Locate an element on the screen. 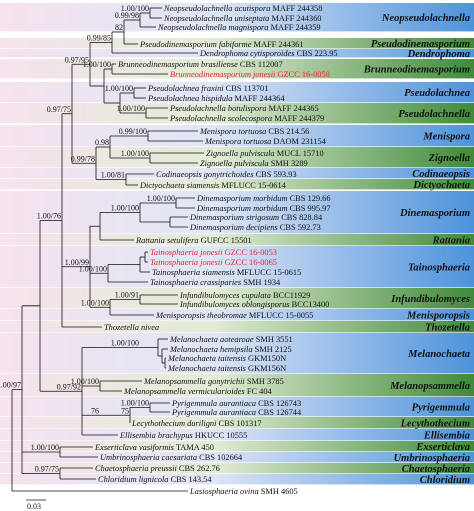 This screenshot has width=474, height=511. strain: CBS 129.66 is located at coordinates (310, 198).